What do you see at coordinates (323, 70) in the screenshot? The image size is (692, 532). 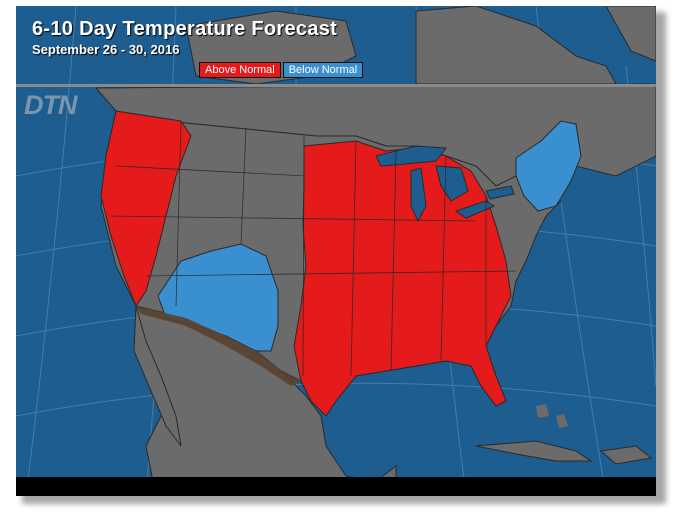 I see `legend-below-normal: Below Normal` at bounding box center [323, 70].